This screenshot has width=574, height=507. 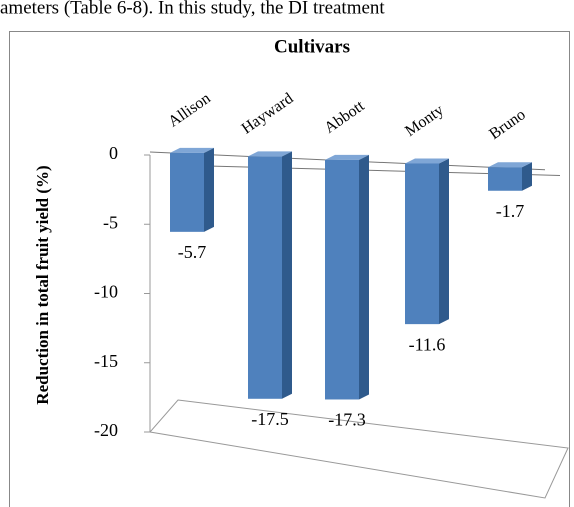 I want to click on chart-title: Cultivars, so click(x=312, y=46).